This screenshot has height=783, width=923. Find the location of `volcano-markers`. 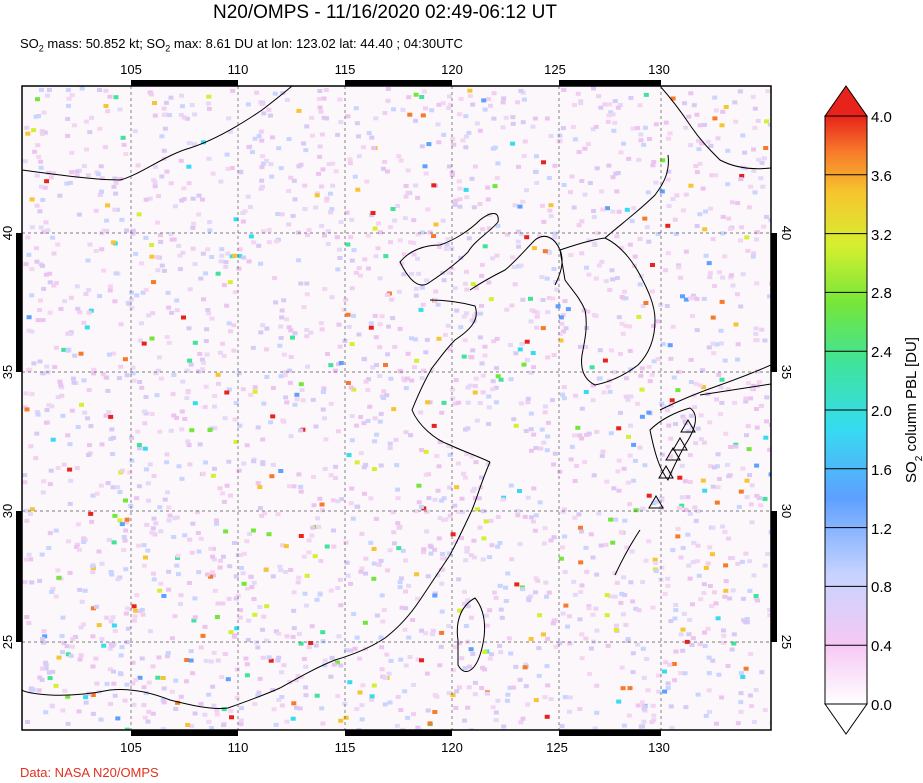

volcano-markers is located at coordinates (672, 464).